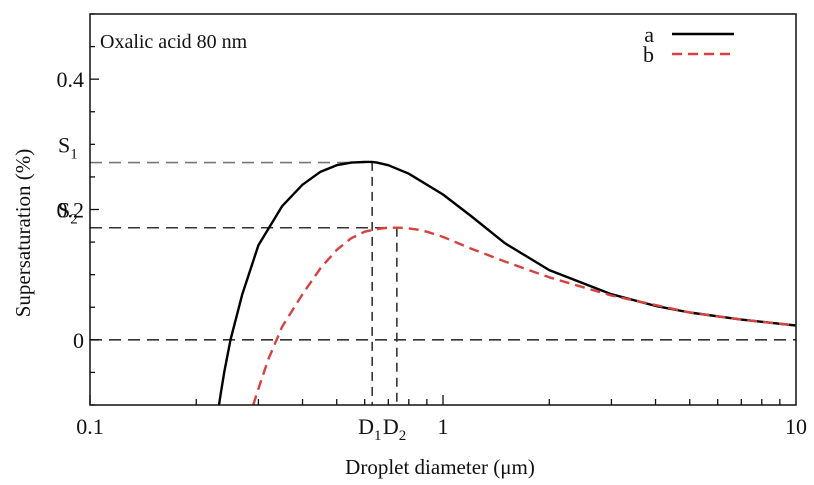 The width and height of the screenshot is (814, 485). Describe the element at coordinates (90, 426) in the screenshot. I see `x-tick-label: 0.1` at that location.